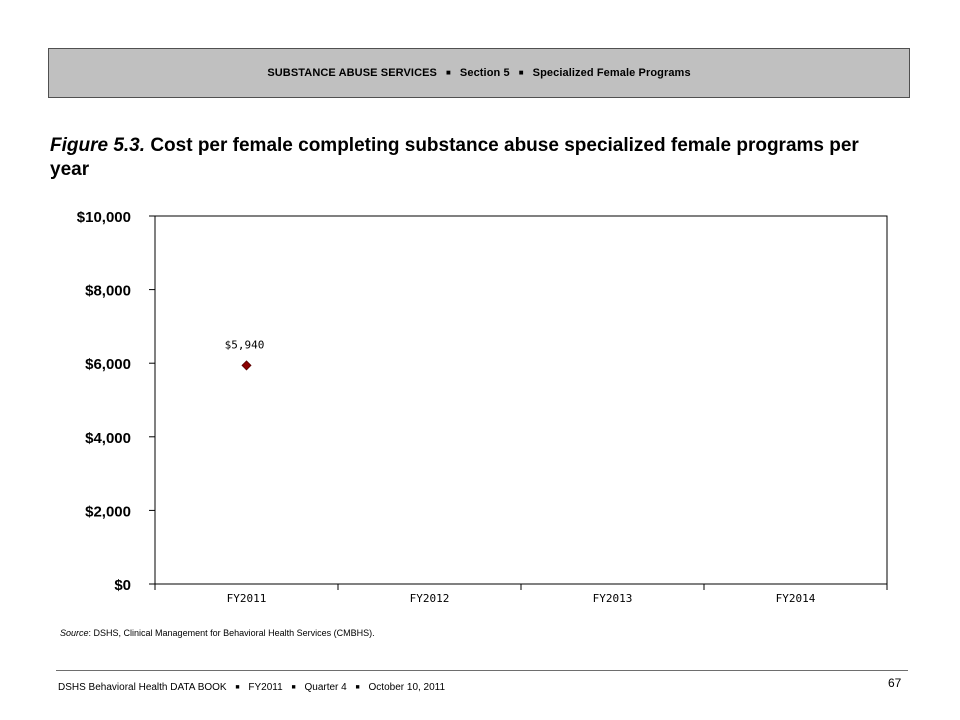  What do you see at coordinates (247, 598) in the screenshot?
I see `x-tick-label: FY2011` at bounding box center [247, 598].